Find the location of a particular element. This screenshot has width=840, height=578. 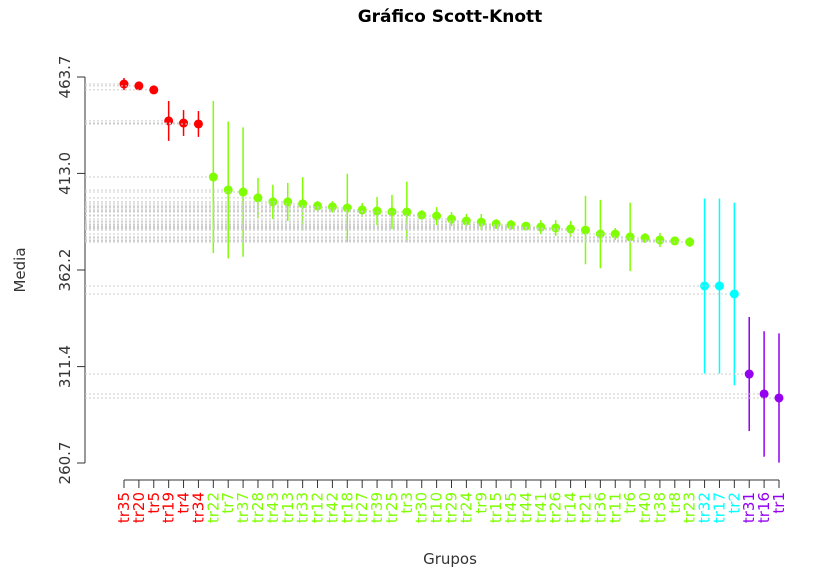

x-tick-label: tr18 is located at coordinates (347, 507).